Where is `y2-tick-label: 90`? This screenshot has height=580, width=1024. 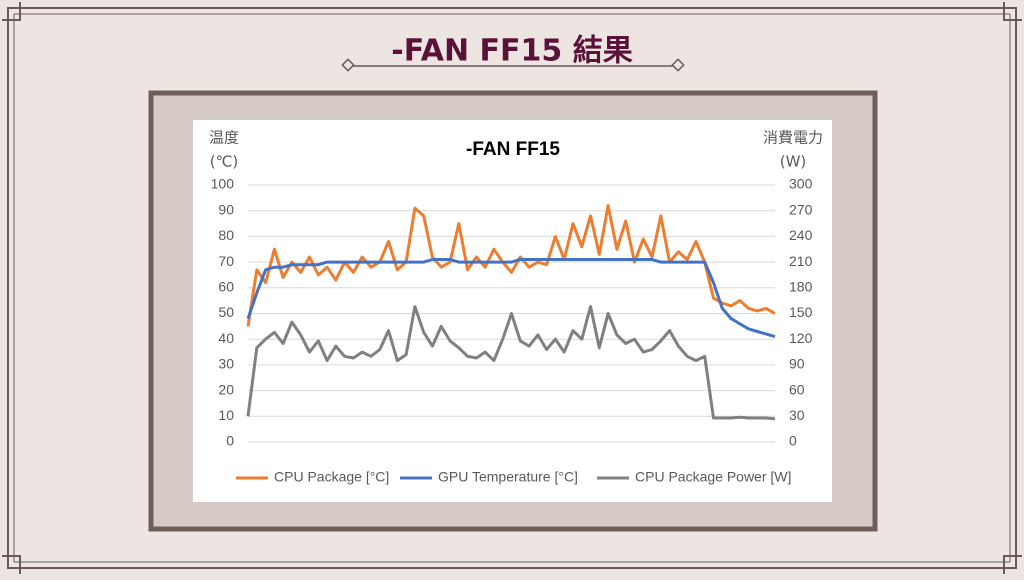 y2-tick-label: 90 is located at coordinates (797, 364).